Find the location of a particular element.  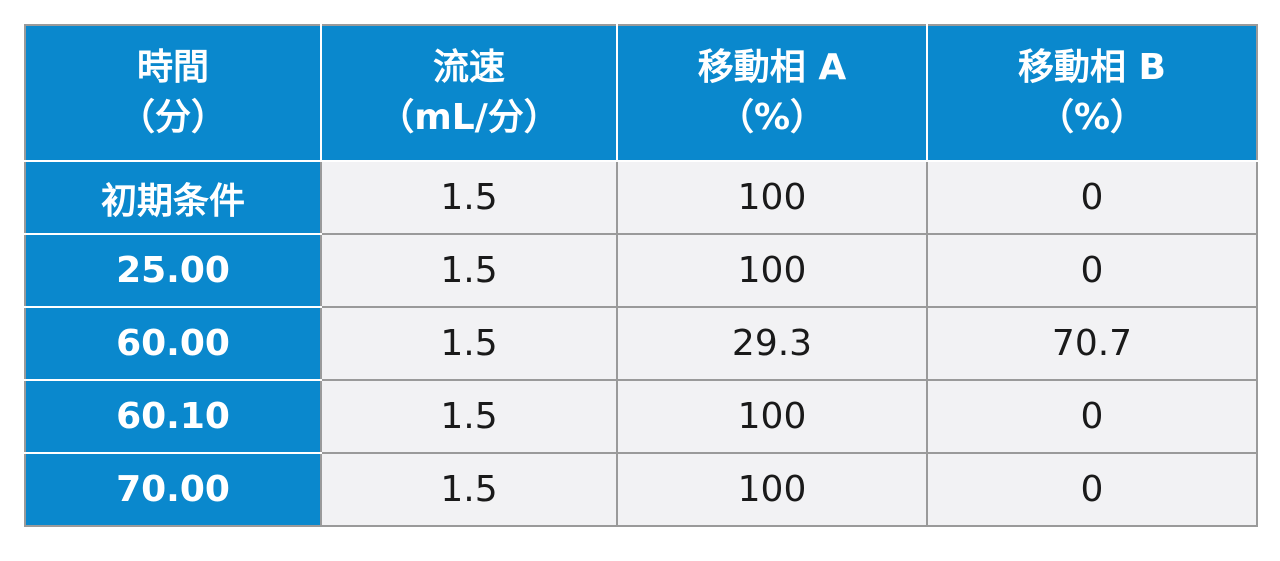

table-row: 25.00 1.5 100 0 is located at coordinates (641, 270).